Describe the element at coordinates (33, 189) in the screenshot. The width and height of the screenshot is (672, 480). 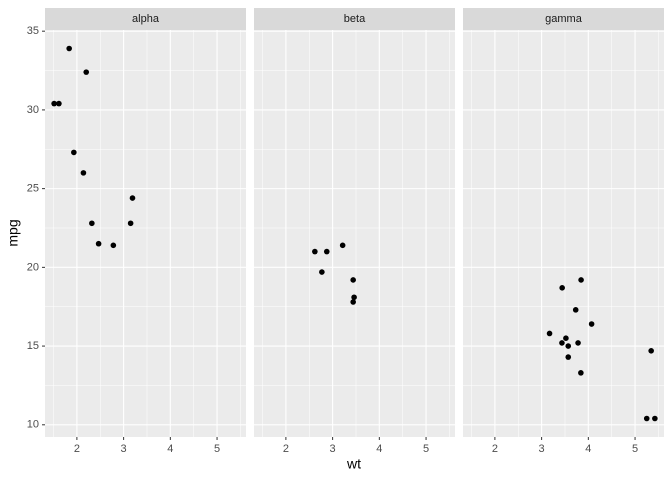
I see `y-tick-label: 25` at that location.